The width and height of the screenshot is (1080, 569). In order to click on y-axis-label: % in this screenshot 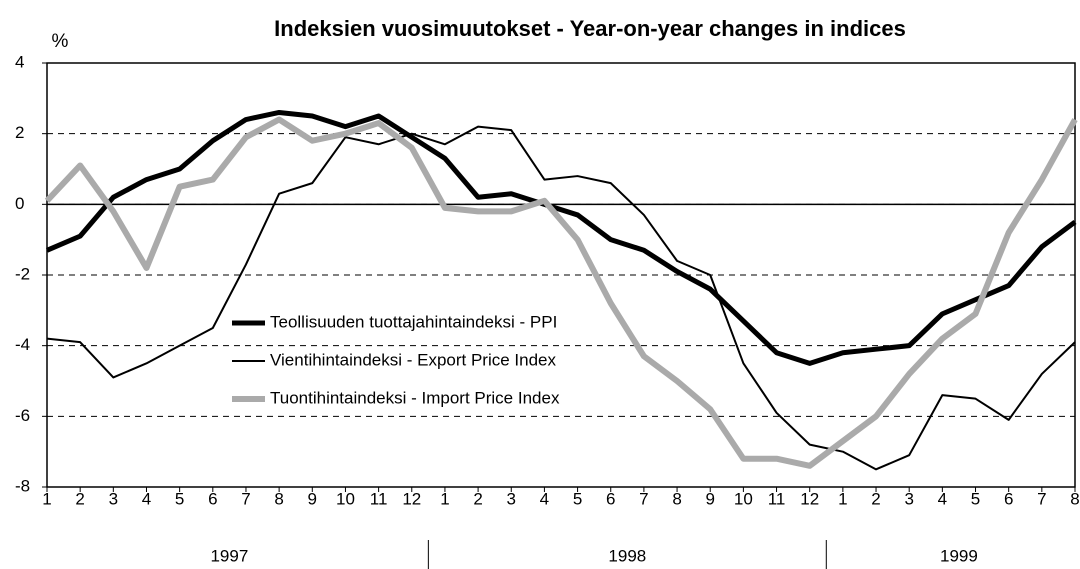, I will do `click(60, 41)`.